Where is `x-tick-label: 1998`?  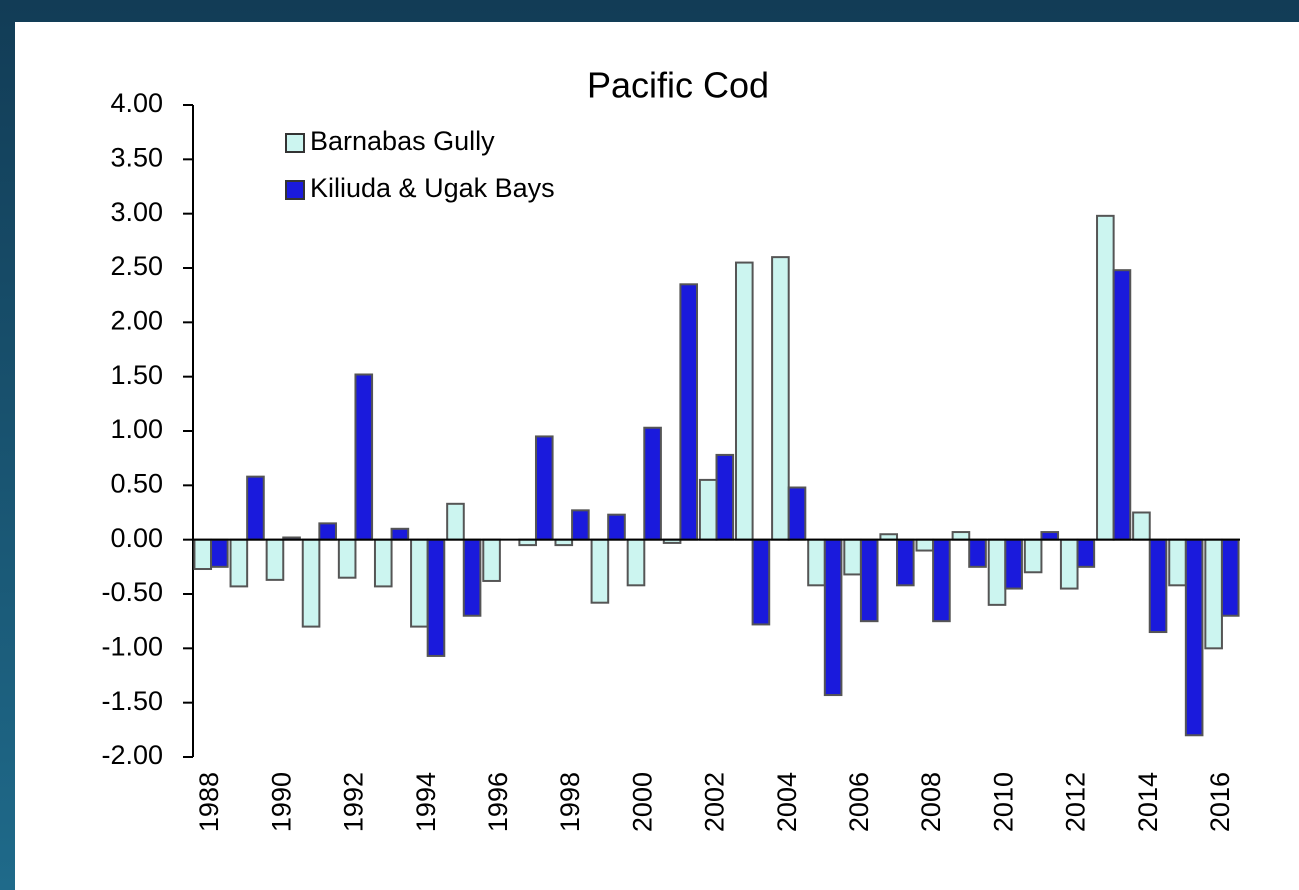
x-tick-label: 1998 is located at coordinates (570, 802).